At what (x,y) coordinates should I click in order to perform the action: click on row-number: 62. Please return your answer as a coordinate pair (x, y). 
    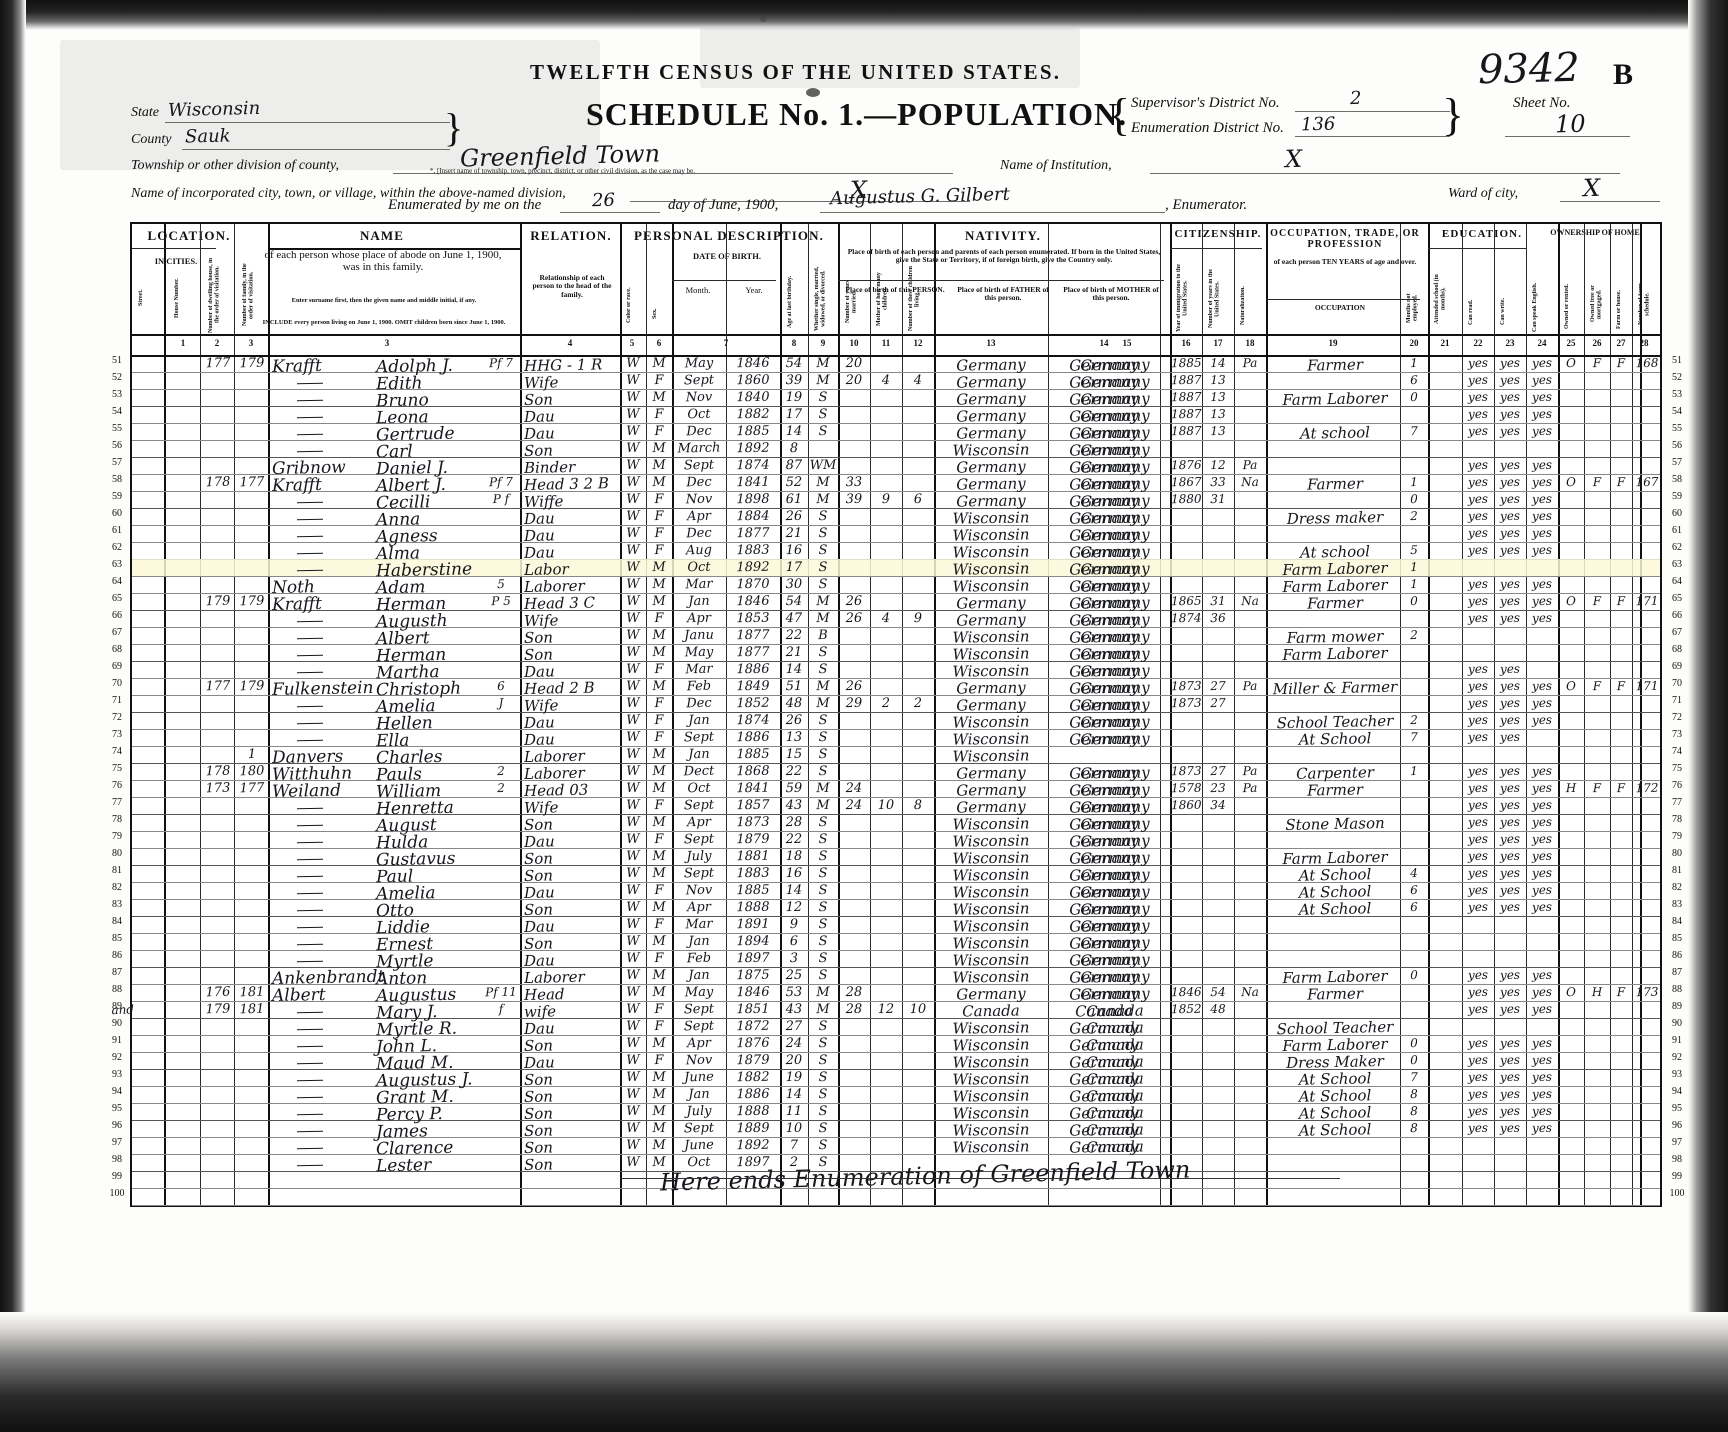
    Looking at the image, I should click on (117, 547).